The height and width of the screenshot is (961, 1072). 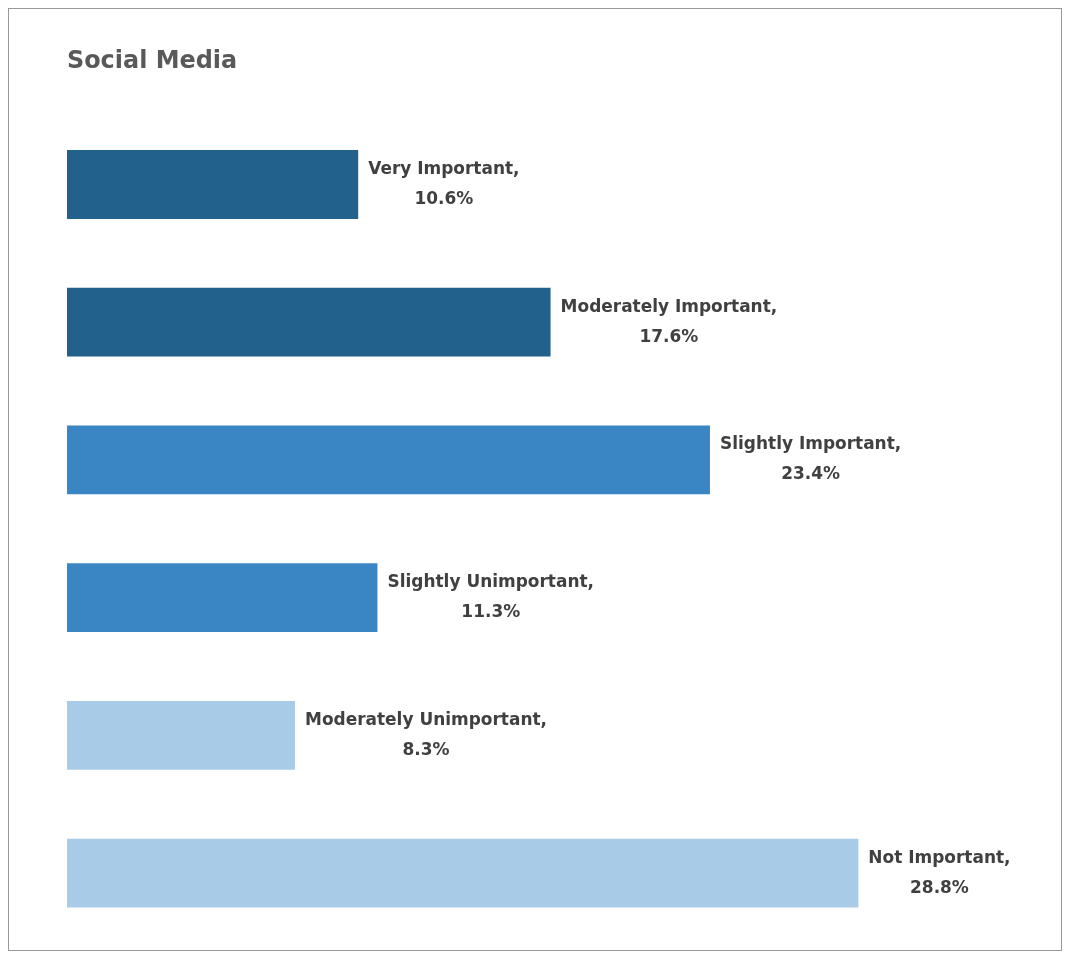 I want to click on data-label: Slightly Important, 23.4%, so click(x=810, y=458).